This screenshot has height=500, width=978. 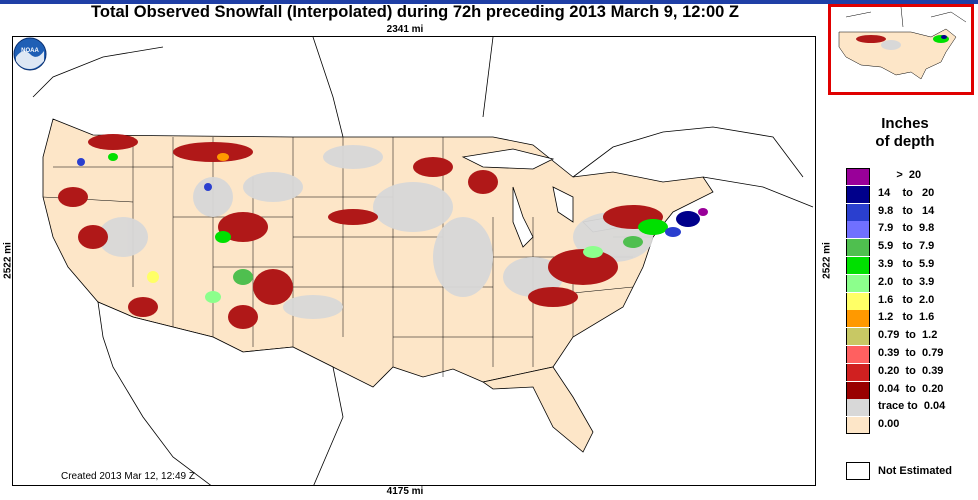 I want to click on legend-item: 7.9 to 9.8, so click(x=910, y=230).